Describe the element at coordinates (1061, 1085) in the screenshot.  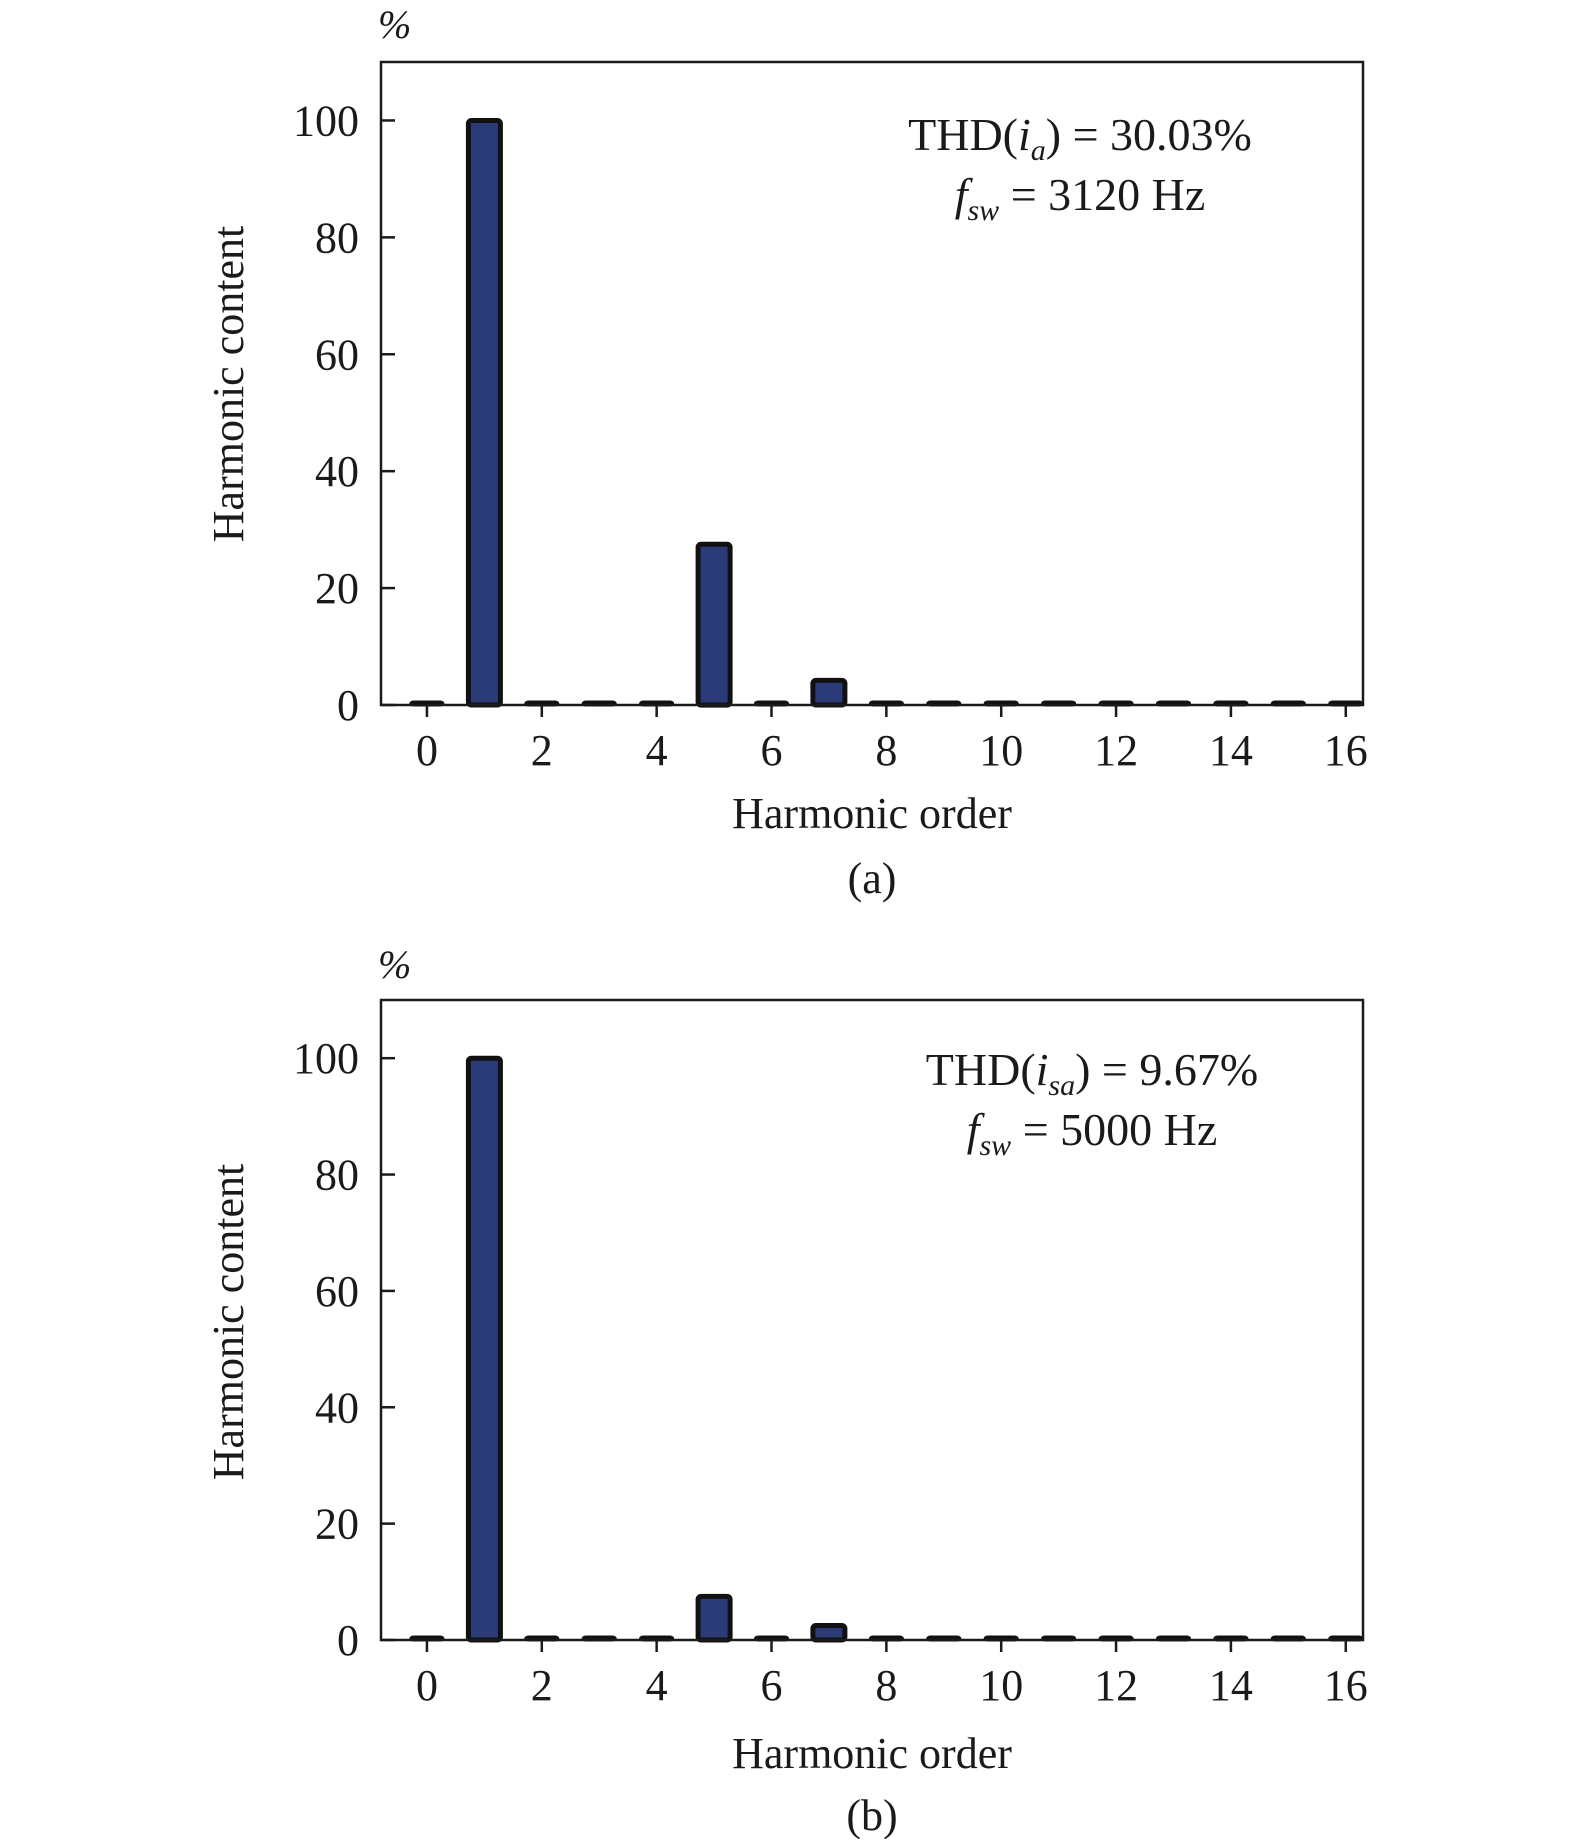
I see `thd-subscript: sa` at that location.